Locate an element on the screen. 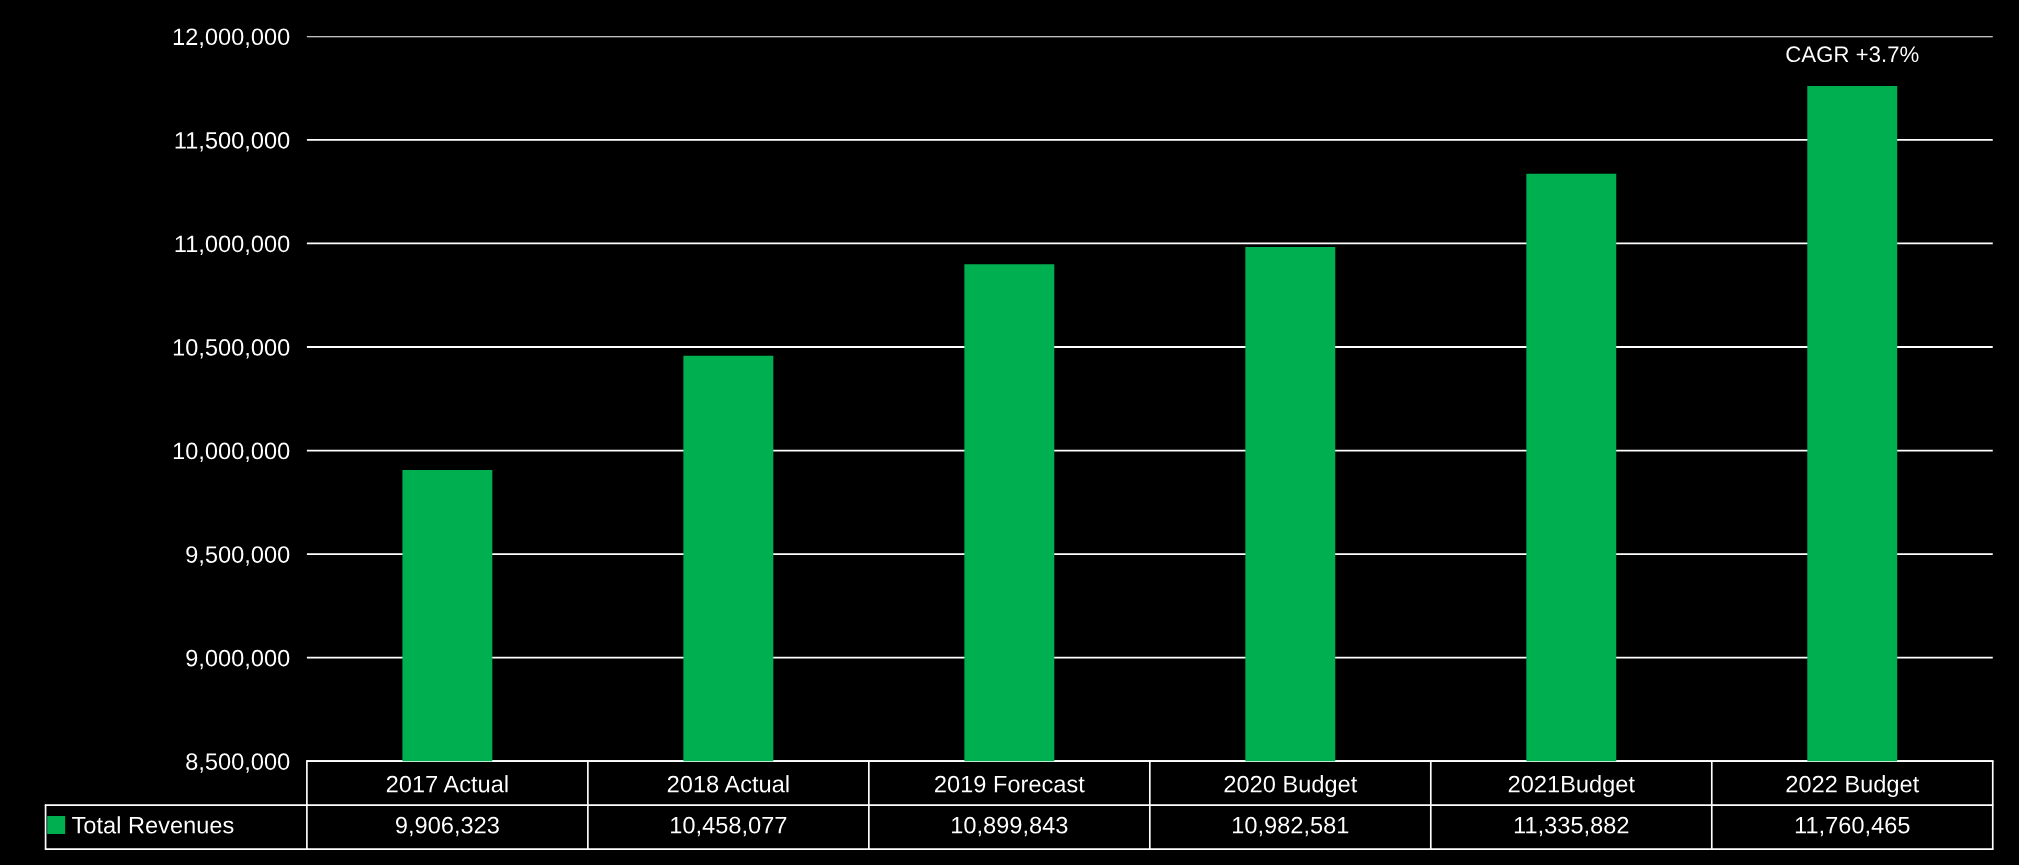 This screenshot has height=865, width=2019. x-tick-label: 2018 Actual is located at coordinates (728, 784).